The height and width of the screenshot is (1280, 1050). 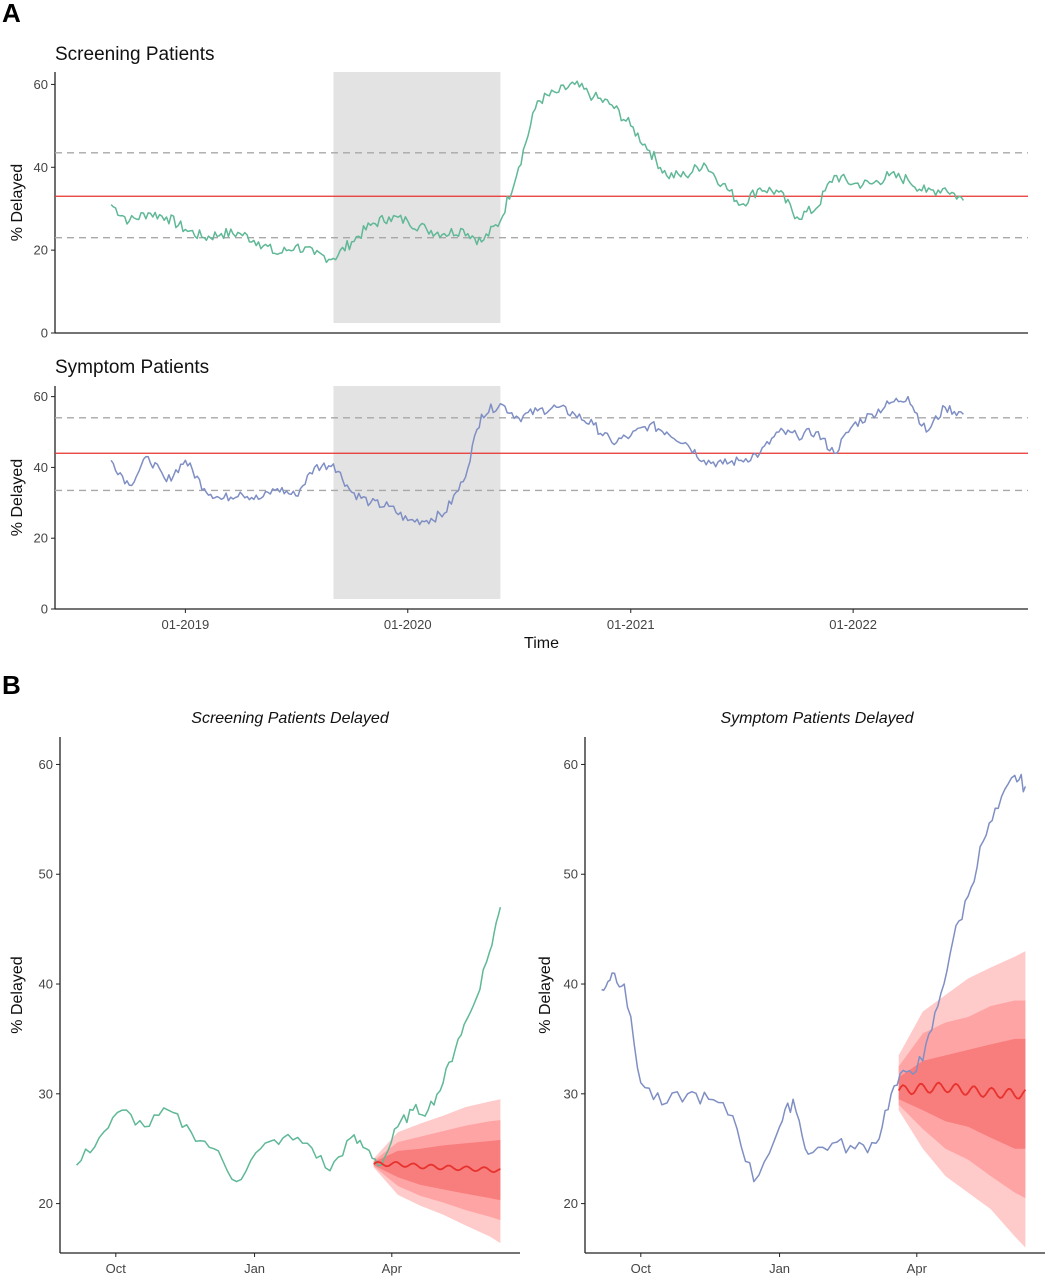 I want to click on chart-title: Screening Patients Delayed, so click(x=290, y=718).